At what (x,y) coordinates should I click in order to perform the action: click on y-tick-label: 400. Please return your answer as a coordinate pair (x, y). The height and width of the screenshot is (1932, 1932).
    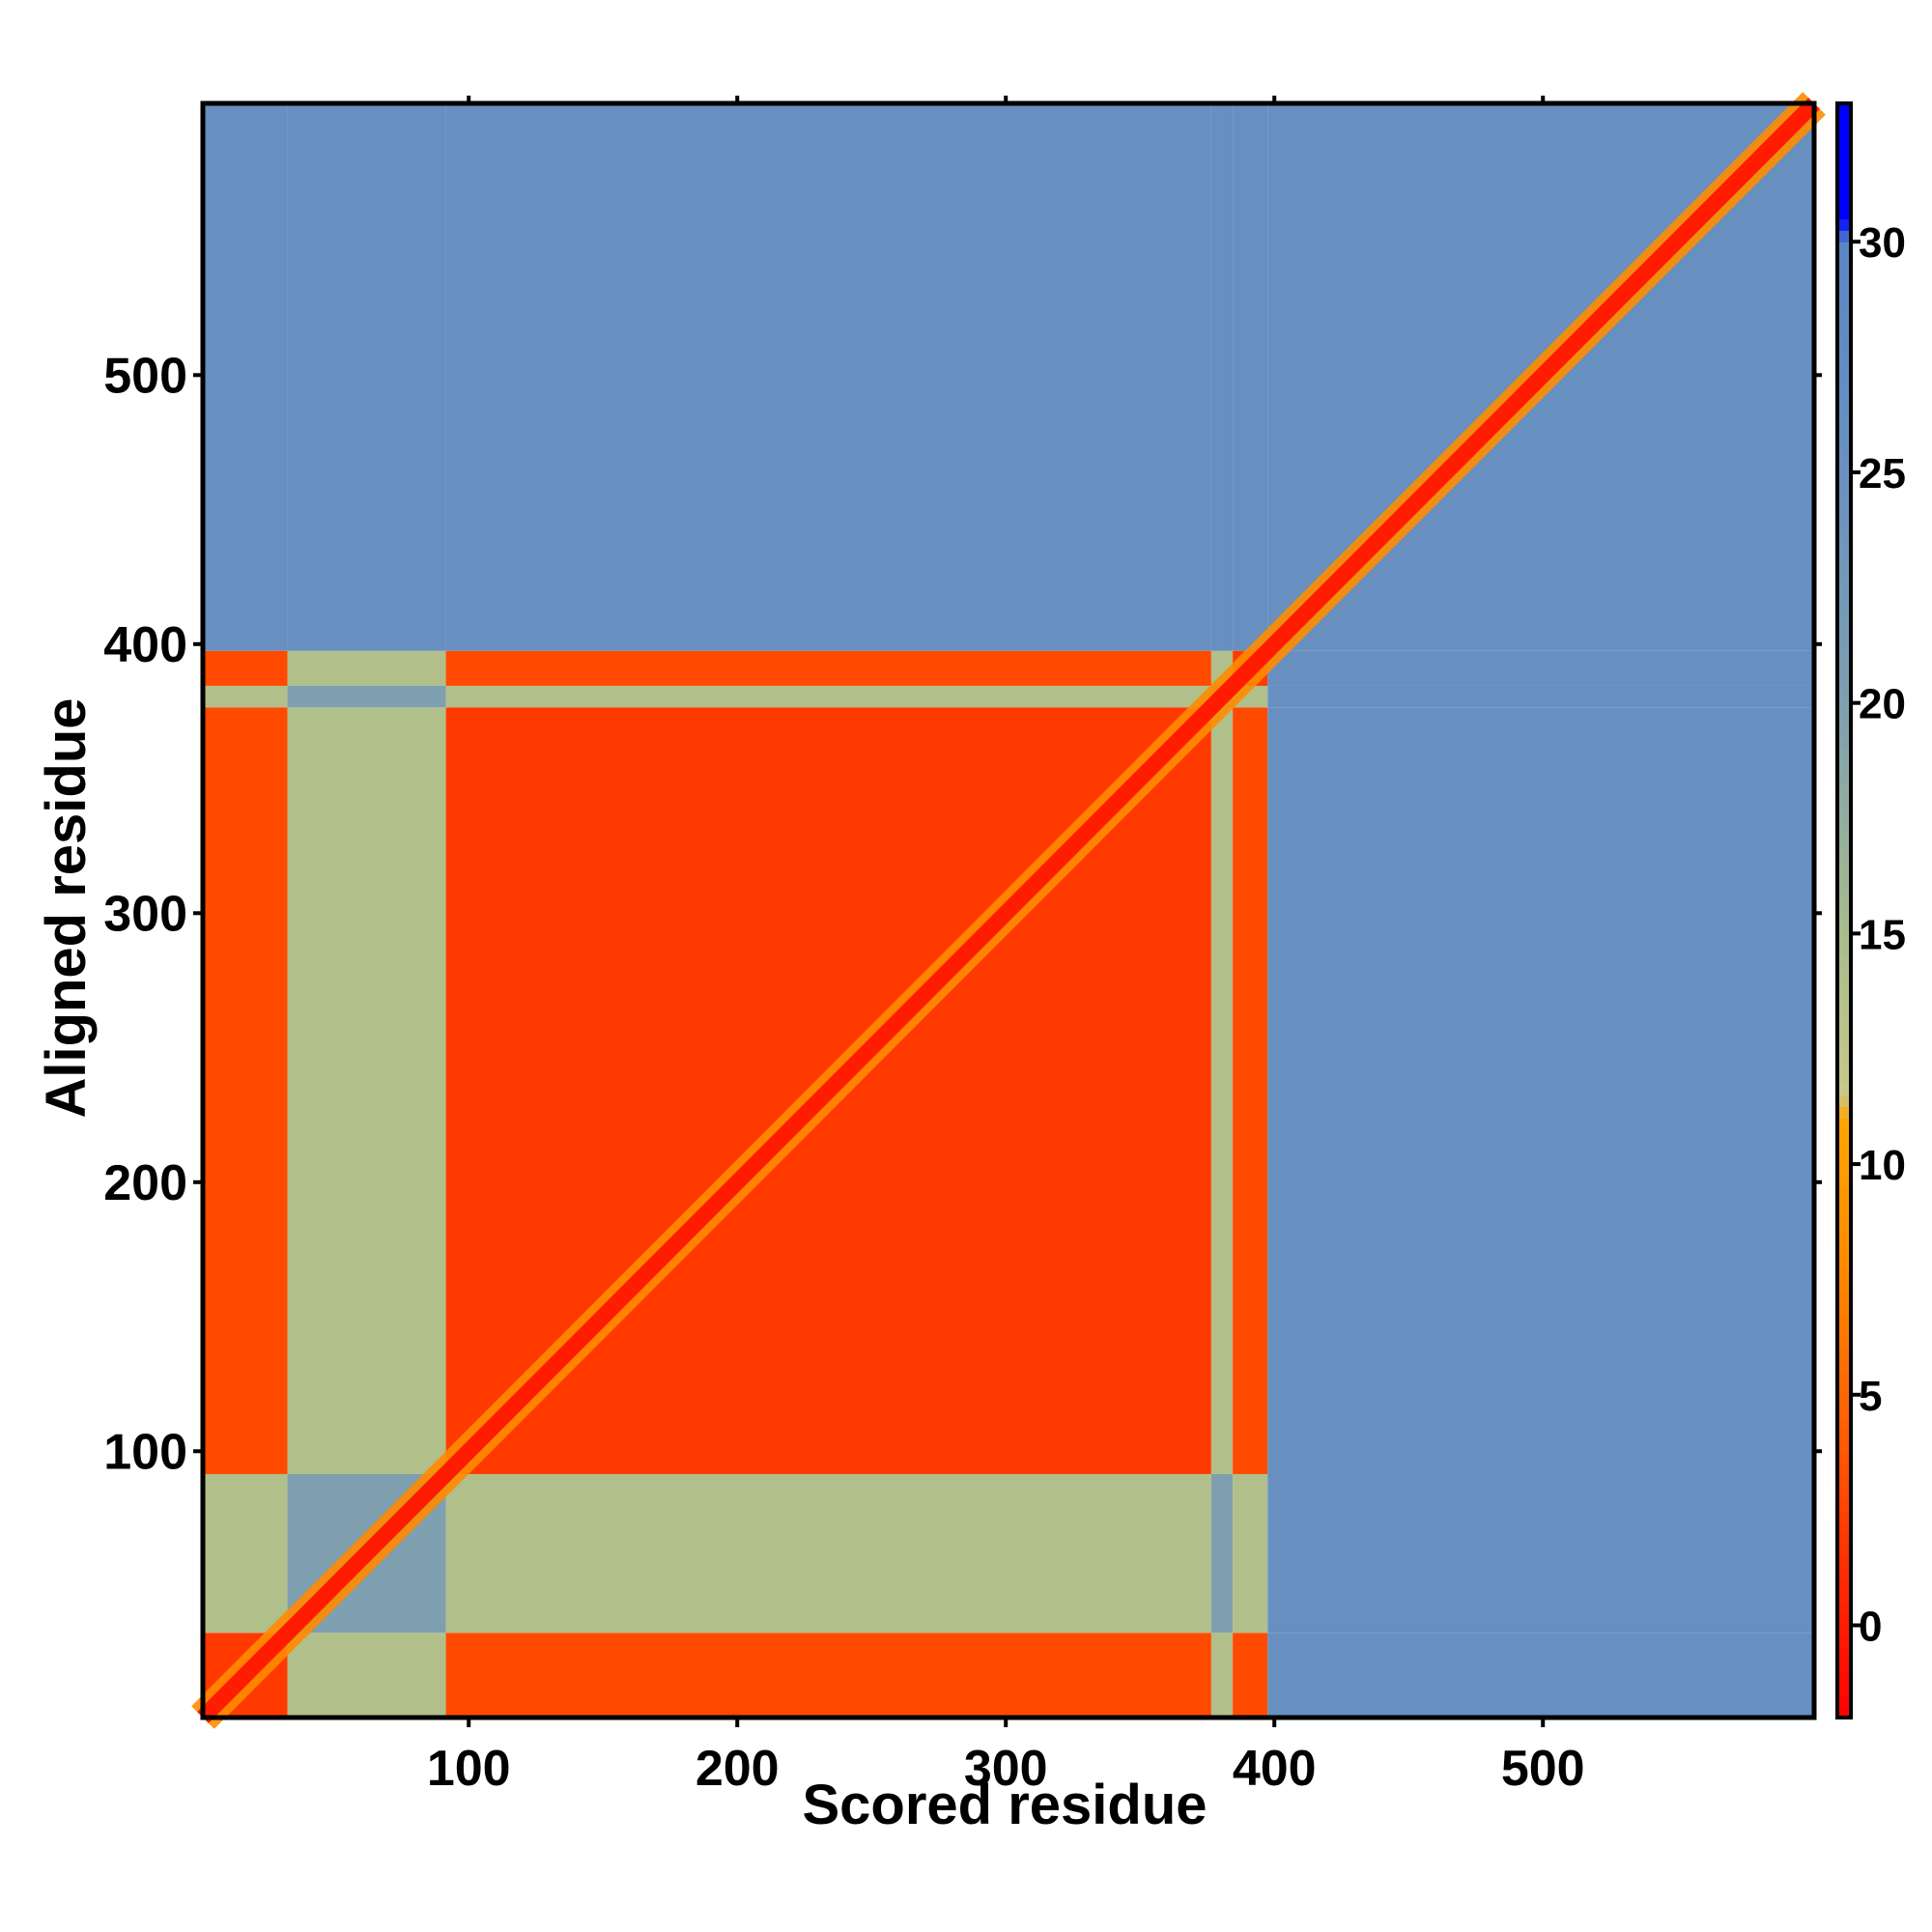
    Looking at the image, I should click on (145, 645).